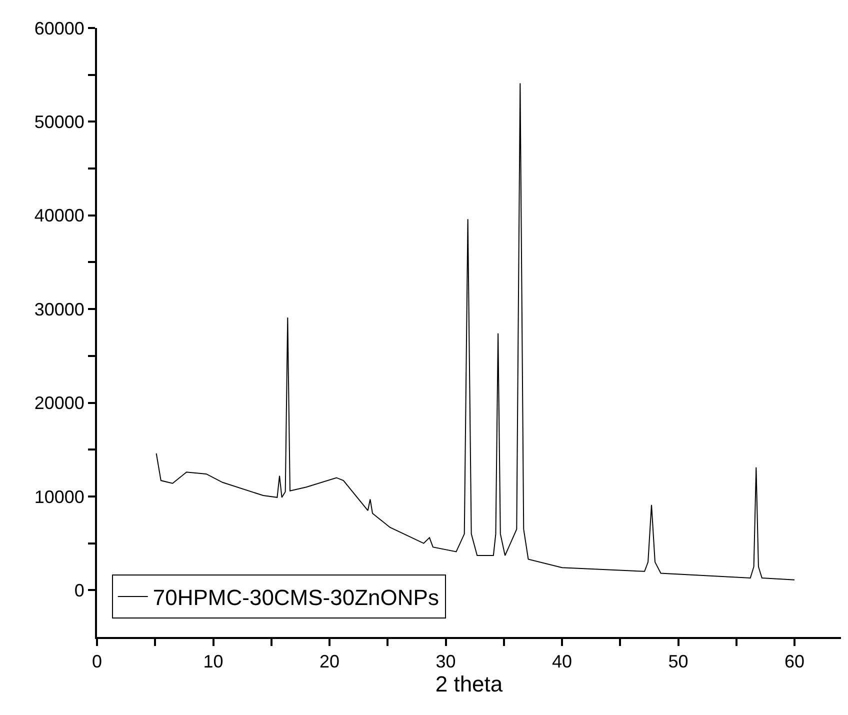 This screenshot has width=848, height=715. Describe the element at coordinates (562, 662) in the screenshot. I see `x-tick-label: 40` at that location.